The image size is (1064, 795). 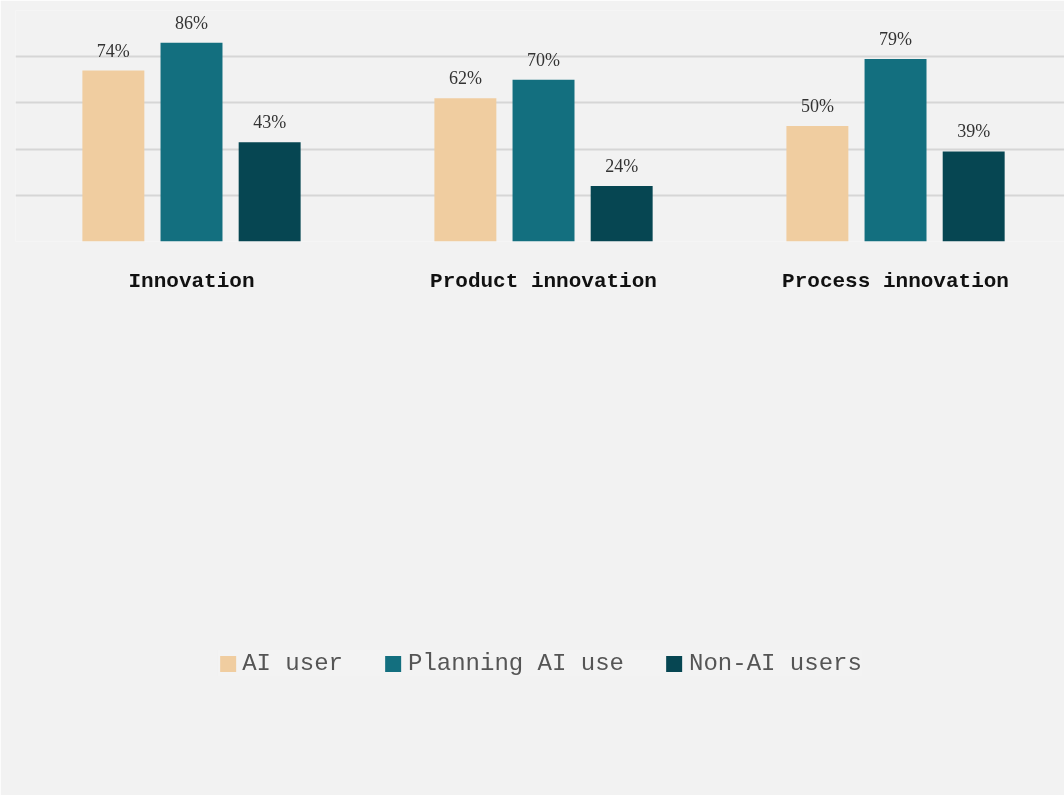 I want to click on data-label: 24%, so click(x=622, y=166).